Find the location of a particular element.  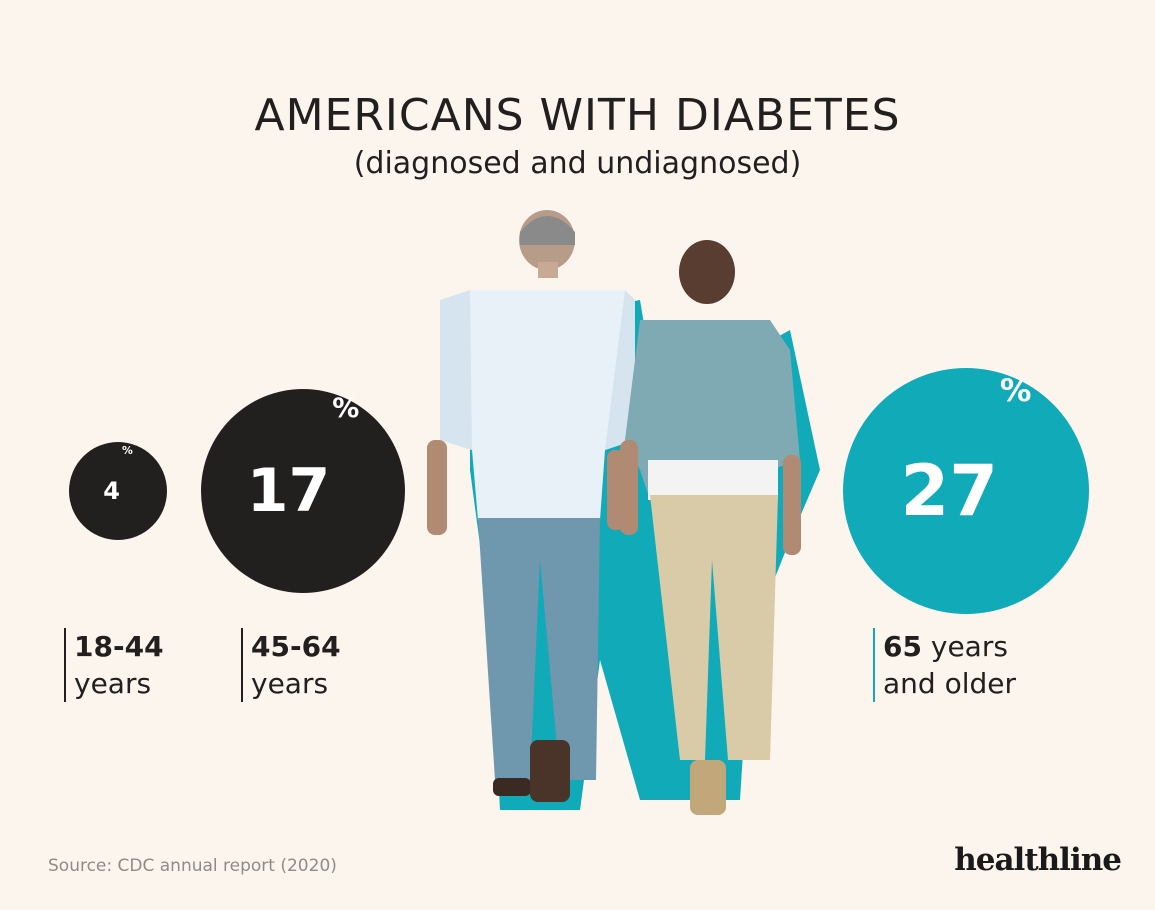

label-18-44: 18-44 years is located at coordinates (114, 665).